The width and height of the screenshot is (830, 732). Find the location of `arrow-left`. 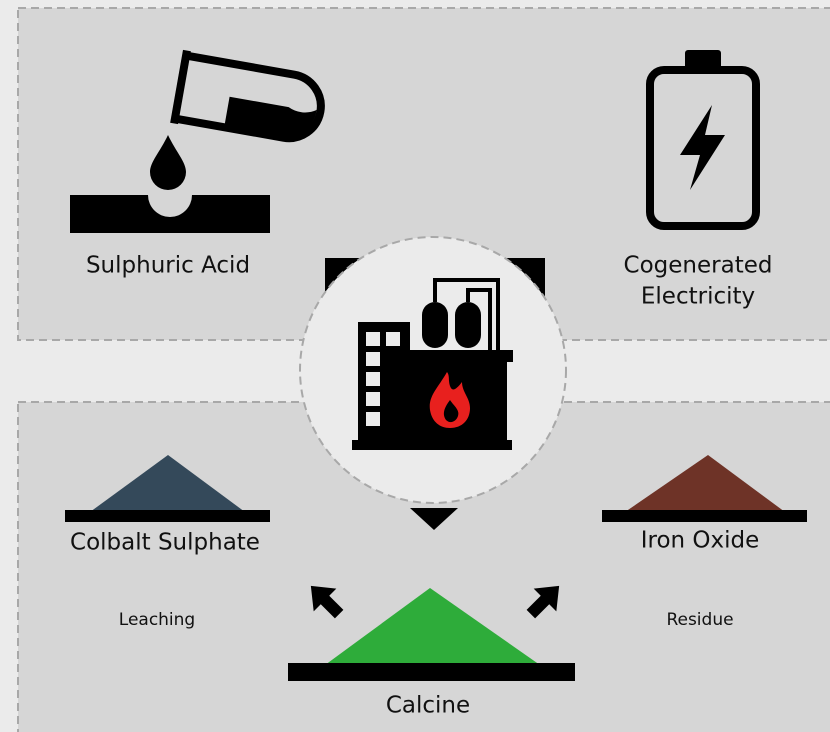

arrow-left is located at coordinates (327, 602).